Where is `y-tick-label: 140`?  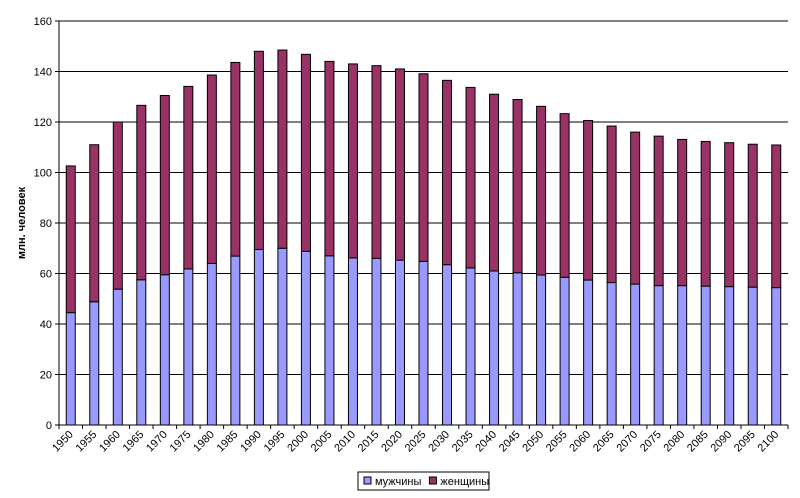
y-tick-label: 140 is located at coordinates (43, 73).